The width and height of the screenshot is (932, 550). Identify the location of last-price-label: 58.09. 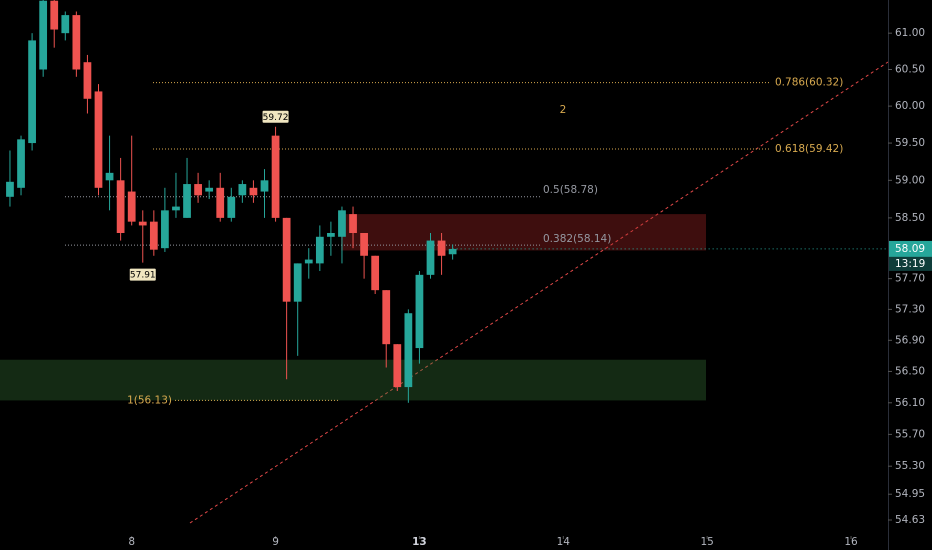
(910, 249).